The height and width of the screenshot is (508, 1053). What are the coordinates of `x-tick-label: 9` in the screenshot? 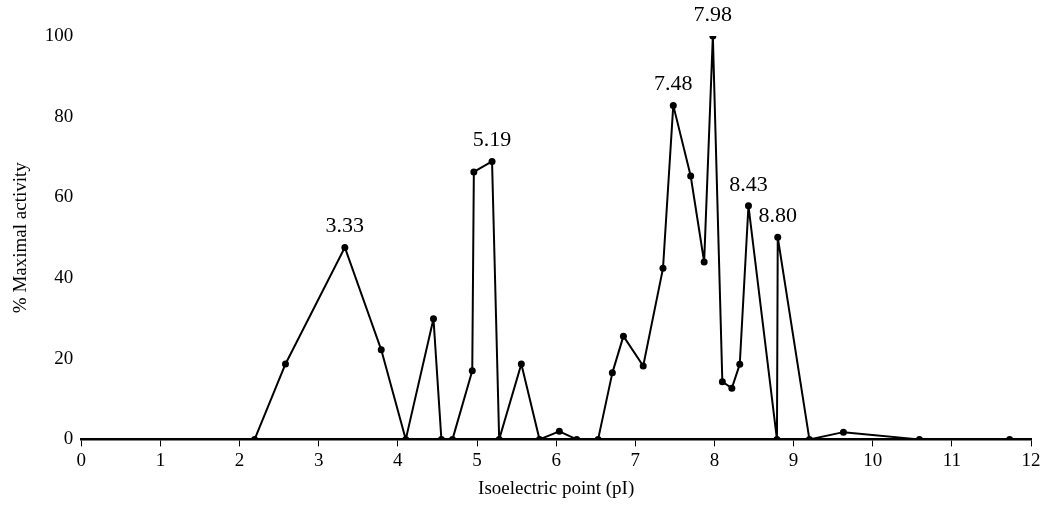 It's located at (793, 459).